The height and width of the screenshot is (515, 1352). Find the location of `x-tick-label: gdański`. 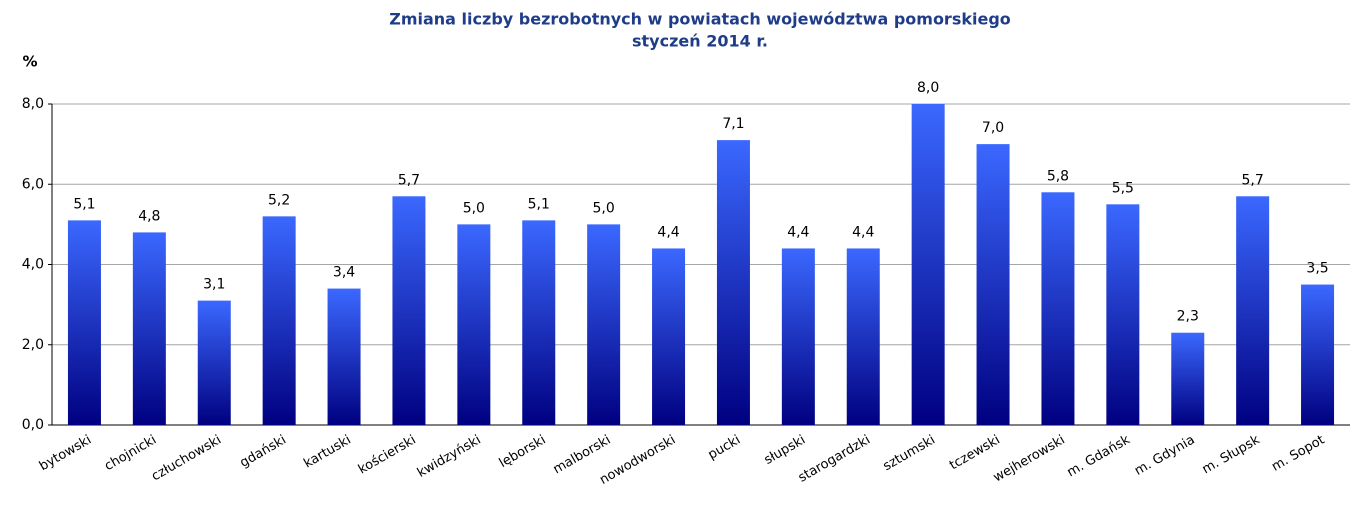

x-tick-label: gdański is located at coordinates (263, 452).